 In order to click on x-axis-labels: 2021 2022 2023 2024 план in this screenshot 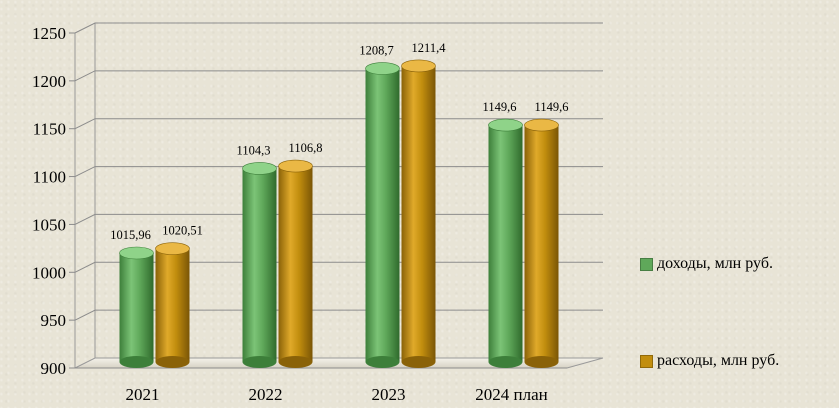, I will do `click(337, 394)`.